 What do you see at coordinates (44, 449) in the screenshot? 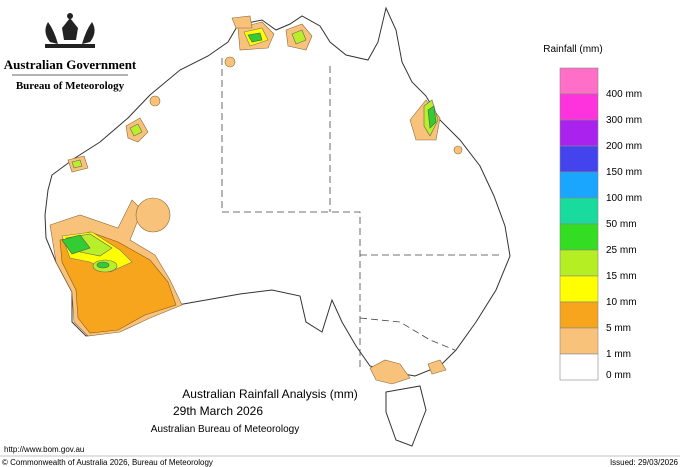
I see `footer-url: http://www.bom.gov.au` at bounding box center [44, 449].